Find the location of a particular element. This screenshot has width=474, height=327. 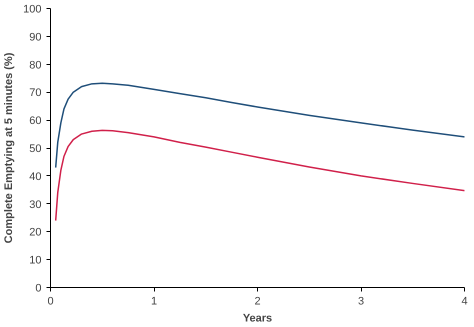

y-tick-label: 50 is located at coordinates (35, 149).